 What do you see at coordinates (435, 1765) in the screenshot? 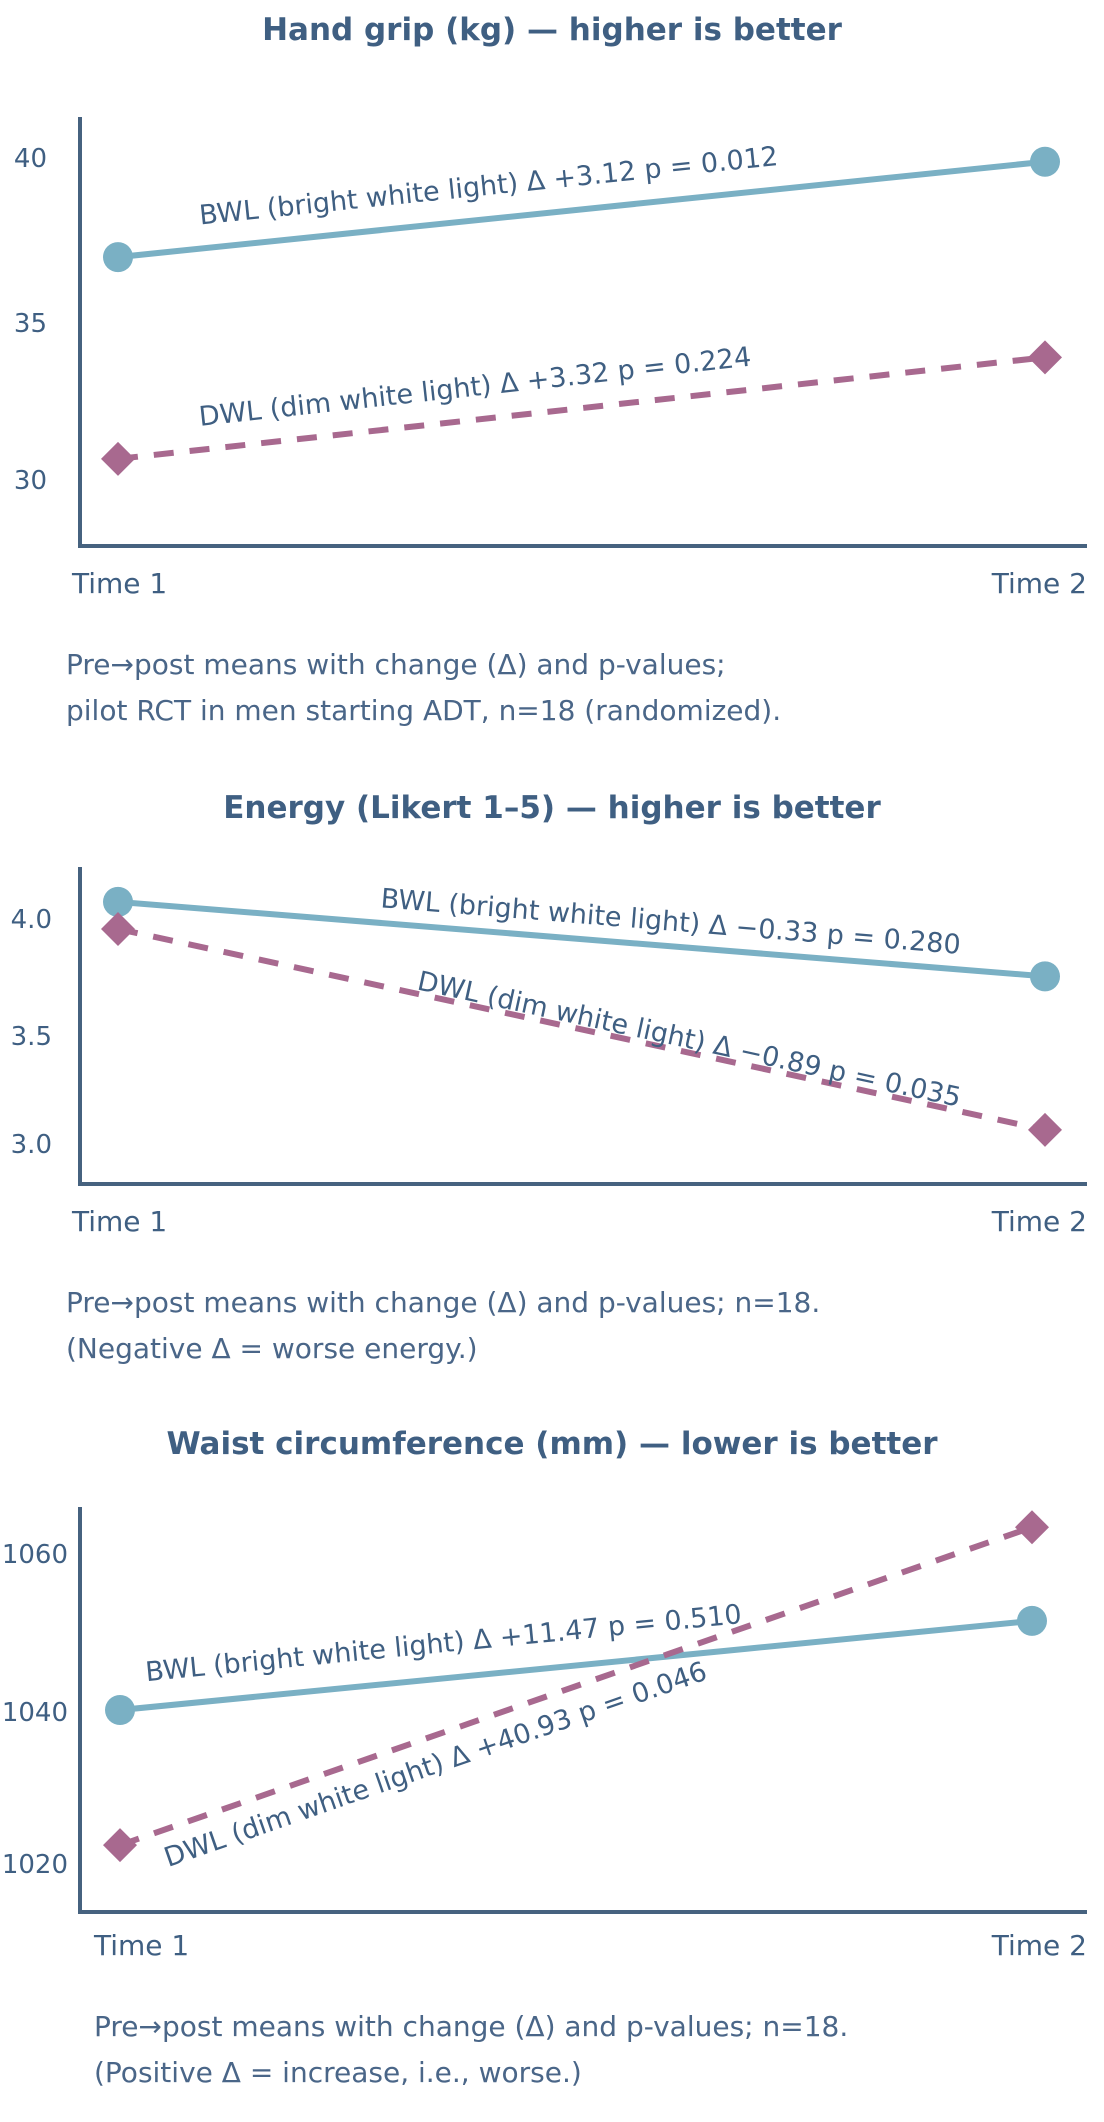
I see `series-label-dwl: DWL (dim white light) Δ +40.93 p = 0.046` at bounding box center [435, 1765].